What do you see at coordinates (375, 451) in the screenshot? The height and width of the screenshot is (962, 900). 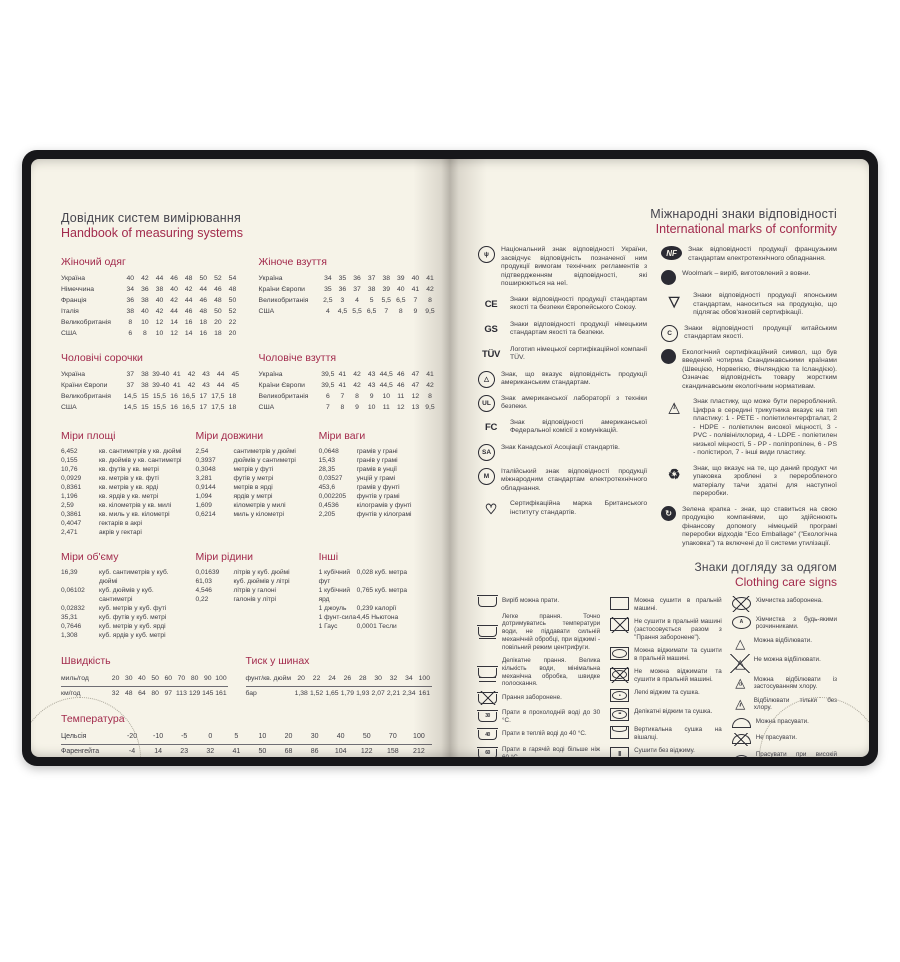 I see `measure-row: 0,0648 грамів у грані` at bounding box center [375, 451].